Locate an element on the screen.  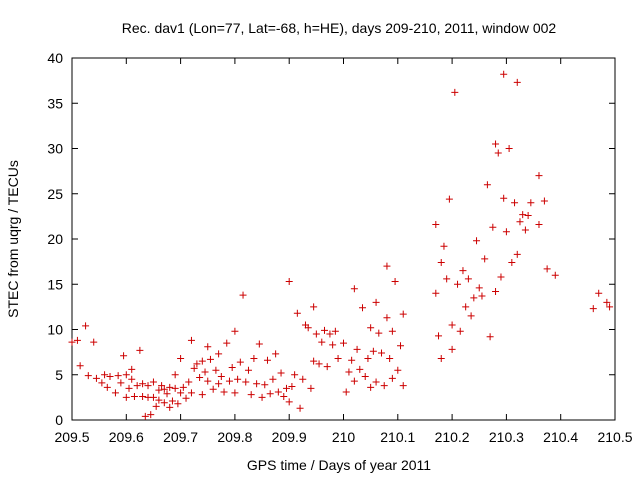
x-tick-label: 210.1 is located at coordinates (397, 437).